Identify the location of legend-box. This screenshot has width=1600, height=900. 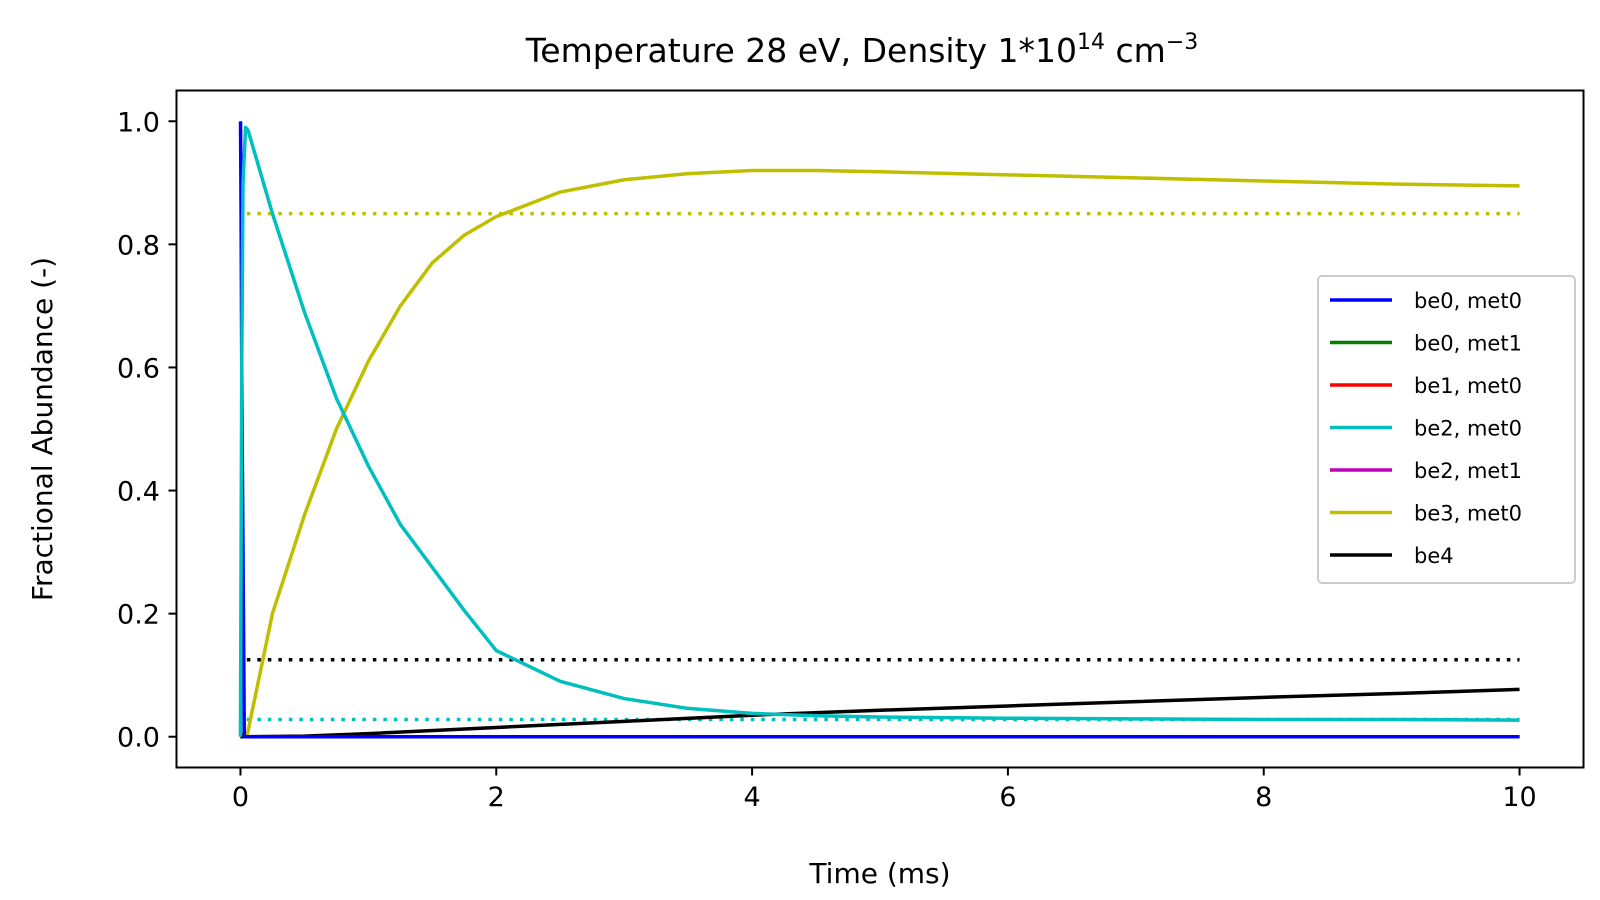
(1446, 429).